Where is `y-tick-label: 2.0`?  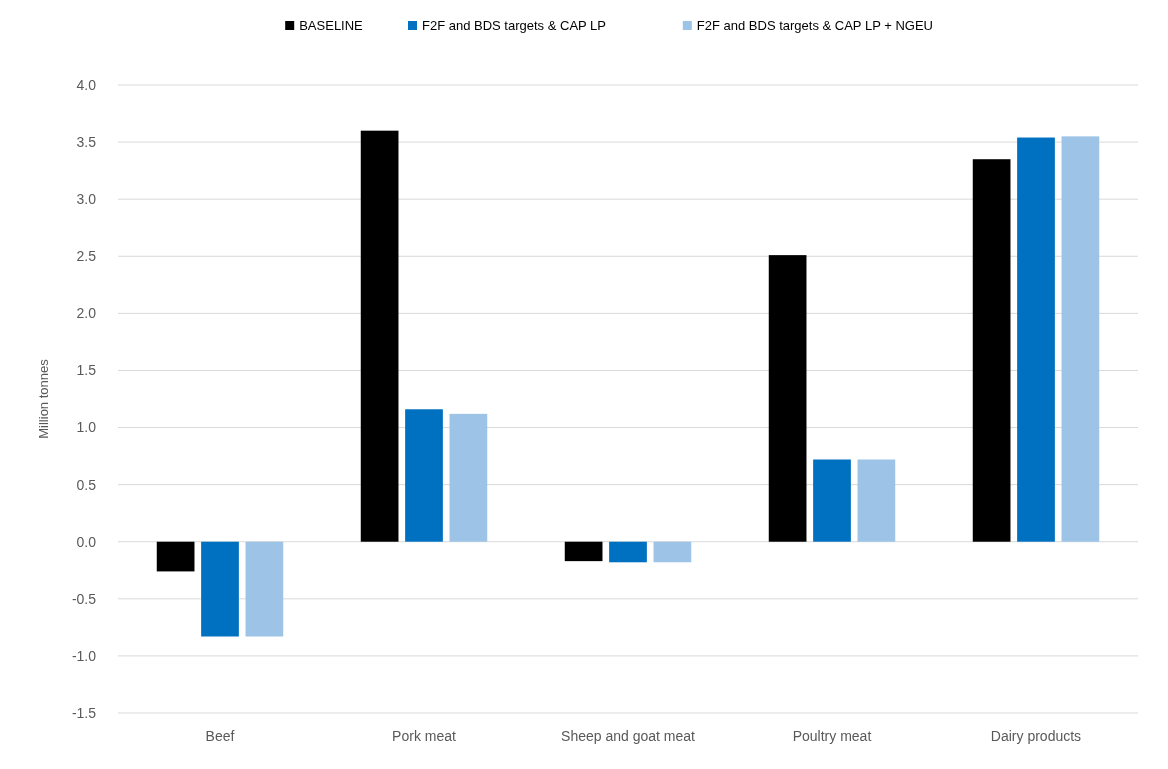
y-tick-label: 2.0 is located at coordinates (86, 313).